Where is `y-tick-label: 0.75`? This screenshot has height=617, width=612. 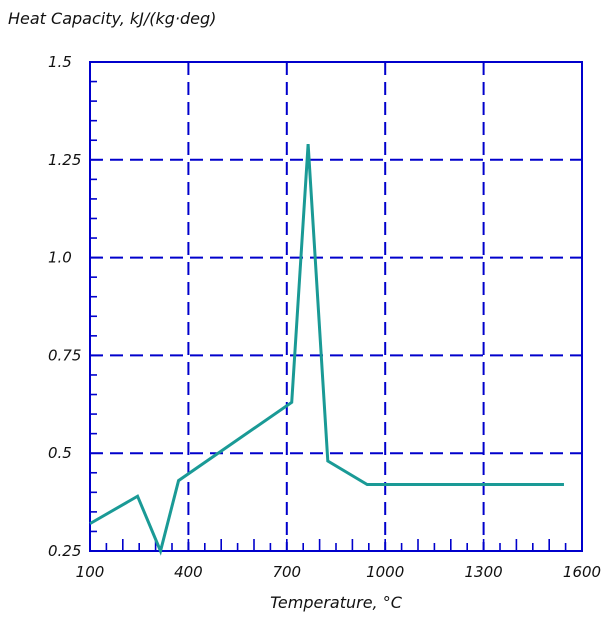 y-tick-label: 0.75 is located at coordinates (64, 355).